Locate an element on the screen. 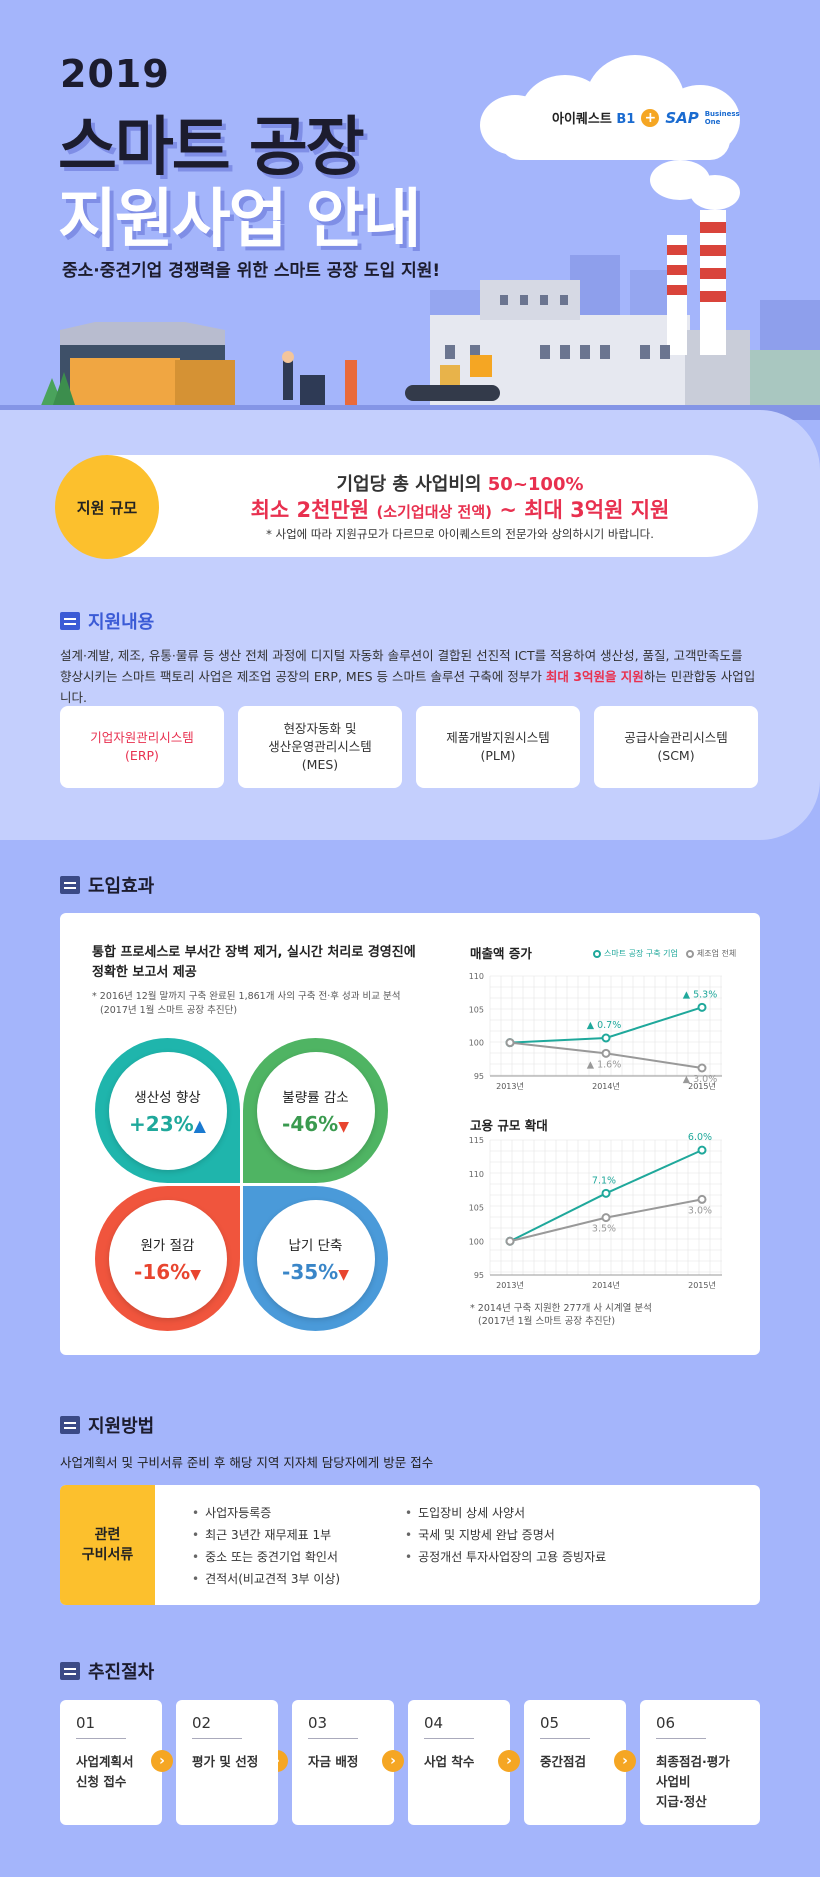 This screenshot has width=820, height=1877. data-label: ▲ 5.3% is located at coordinates (700, 994).